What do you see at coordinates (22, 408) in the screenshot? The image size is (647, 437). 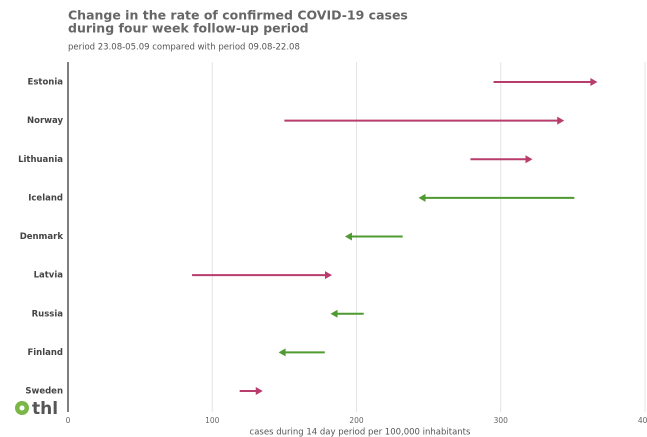 I see `logo-icon` at bounding box center [22, 408].